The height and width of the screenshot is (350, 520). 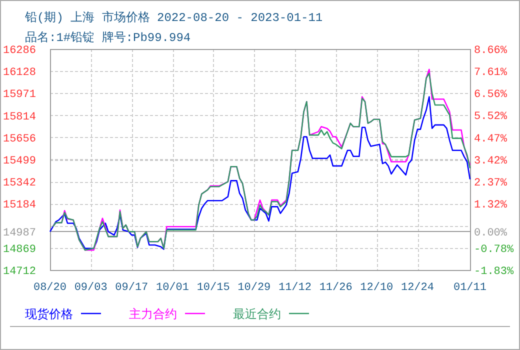 I want to click on legend-label: 最近合约, so click(x=257, y=315).